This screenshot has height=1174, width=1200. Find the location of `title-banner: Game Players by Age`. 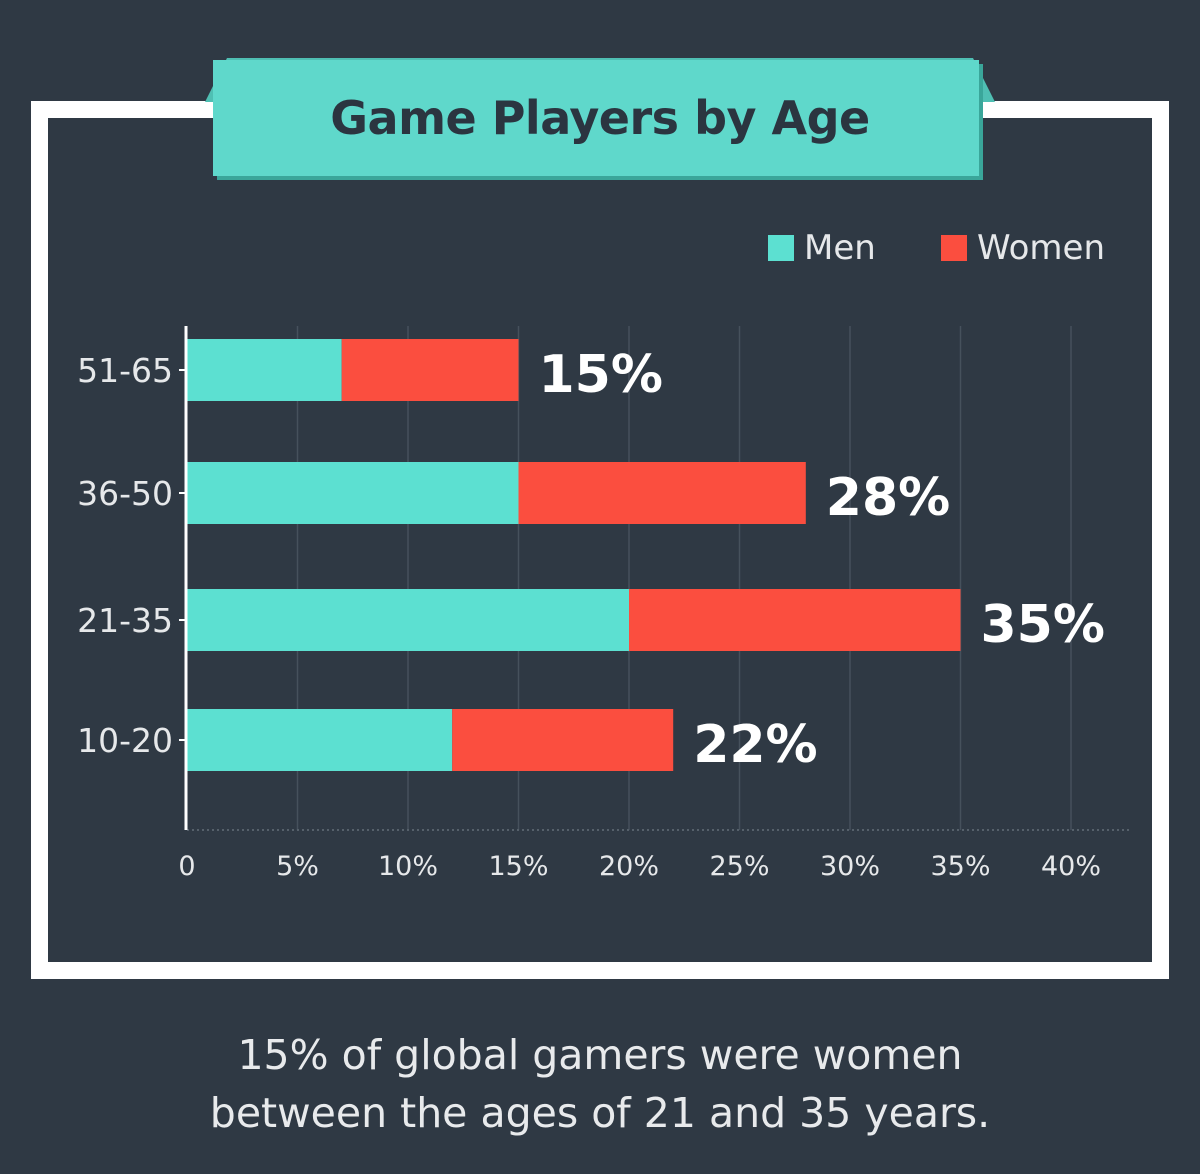

title-banner: Game Players by Age is located at coordinates (600, 120).